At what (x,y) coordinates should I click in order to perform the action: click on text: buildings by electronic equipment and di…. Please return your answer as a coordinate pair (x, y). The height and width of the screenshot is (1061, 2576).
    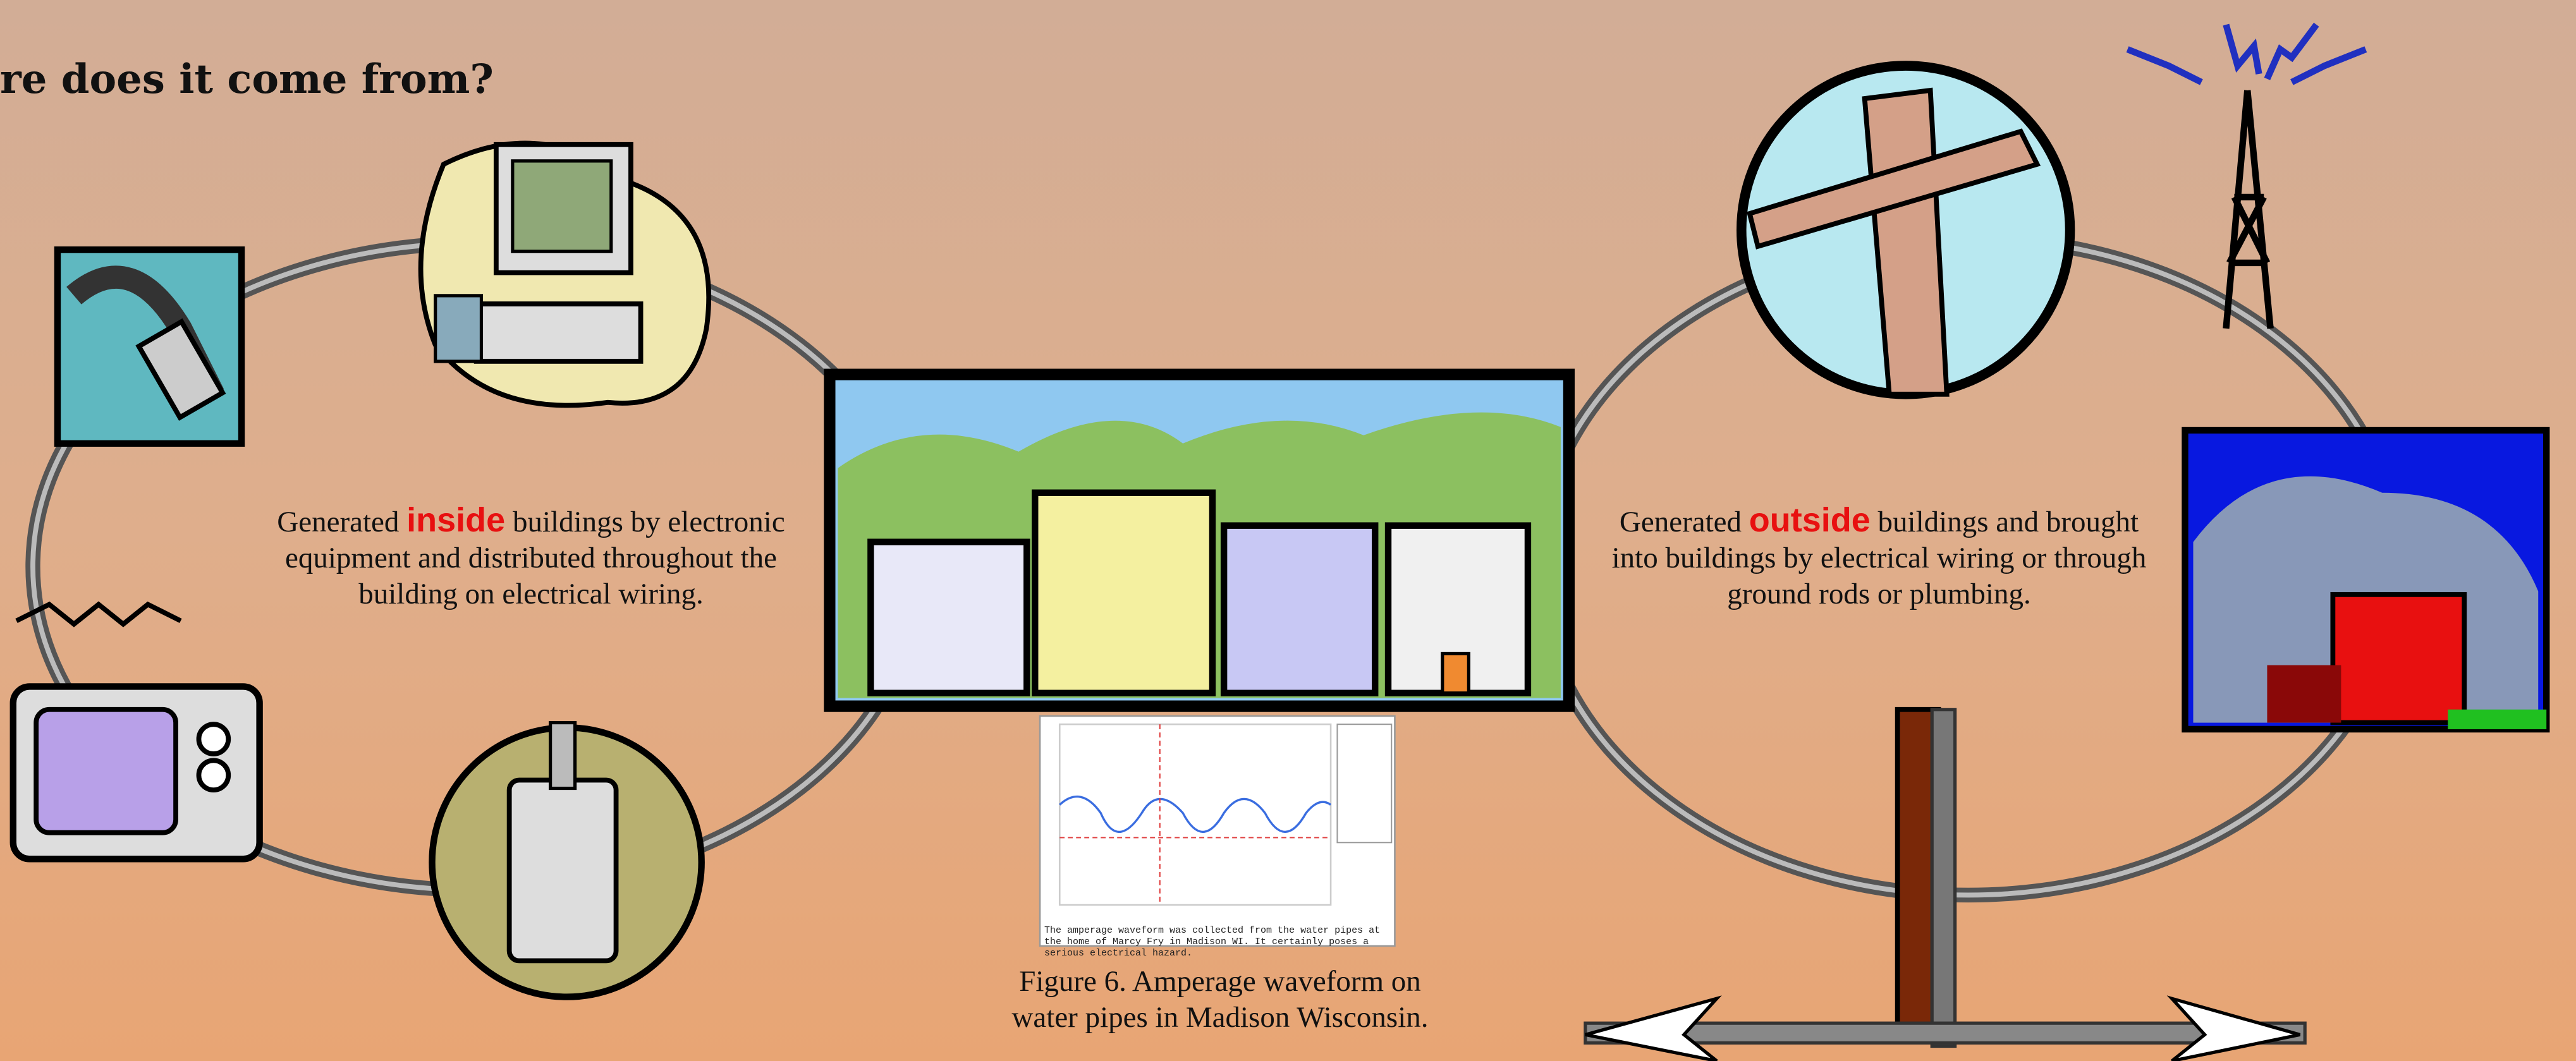
    Looking at the image, I should click on (535, 558).